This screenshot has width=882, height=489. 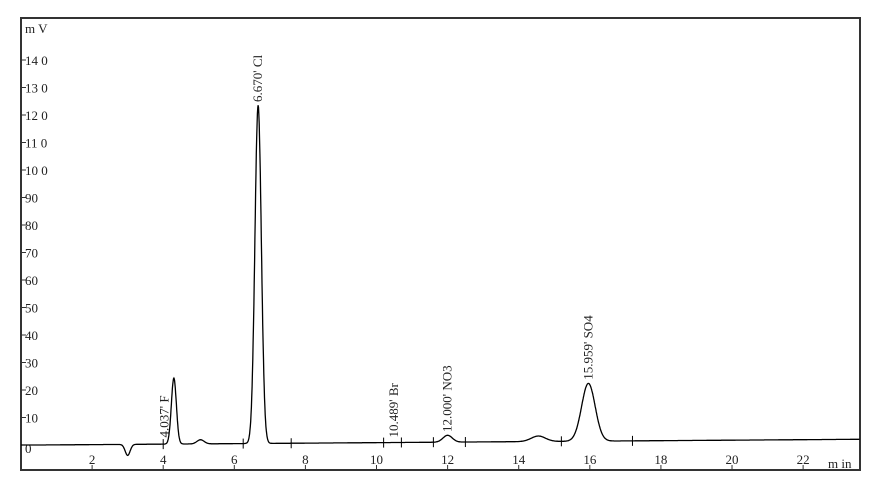 What do you see at coordinates (447, 459) in the screenshot?
I see `x-tick-label: 12` at bounding box center [447, 459].